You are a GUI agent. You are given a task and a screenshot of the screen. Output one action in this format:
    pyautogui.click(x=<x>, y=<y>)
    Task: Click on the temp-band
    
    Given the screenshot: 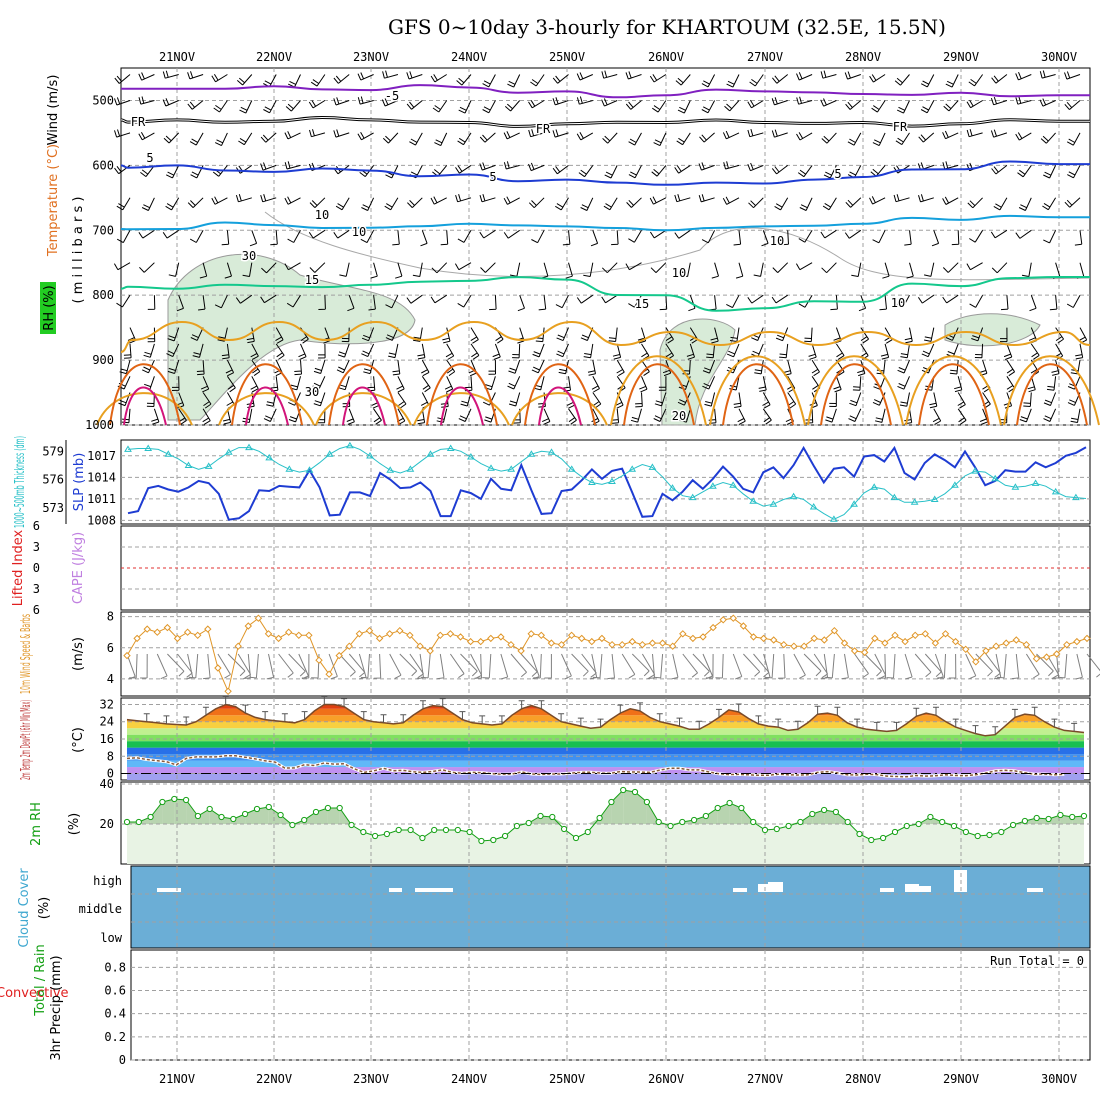 What is the action you would take?
    pyautogui.click(x=605, y=738)
    